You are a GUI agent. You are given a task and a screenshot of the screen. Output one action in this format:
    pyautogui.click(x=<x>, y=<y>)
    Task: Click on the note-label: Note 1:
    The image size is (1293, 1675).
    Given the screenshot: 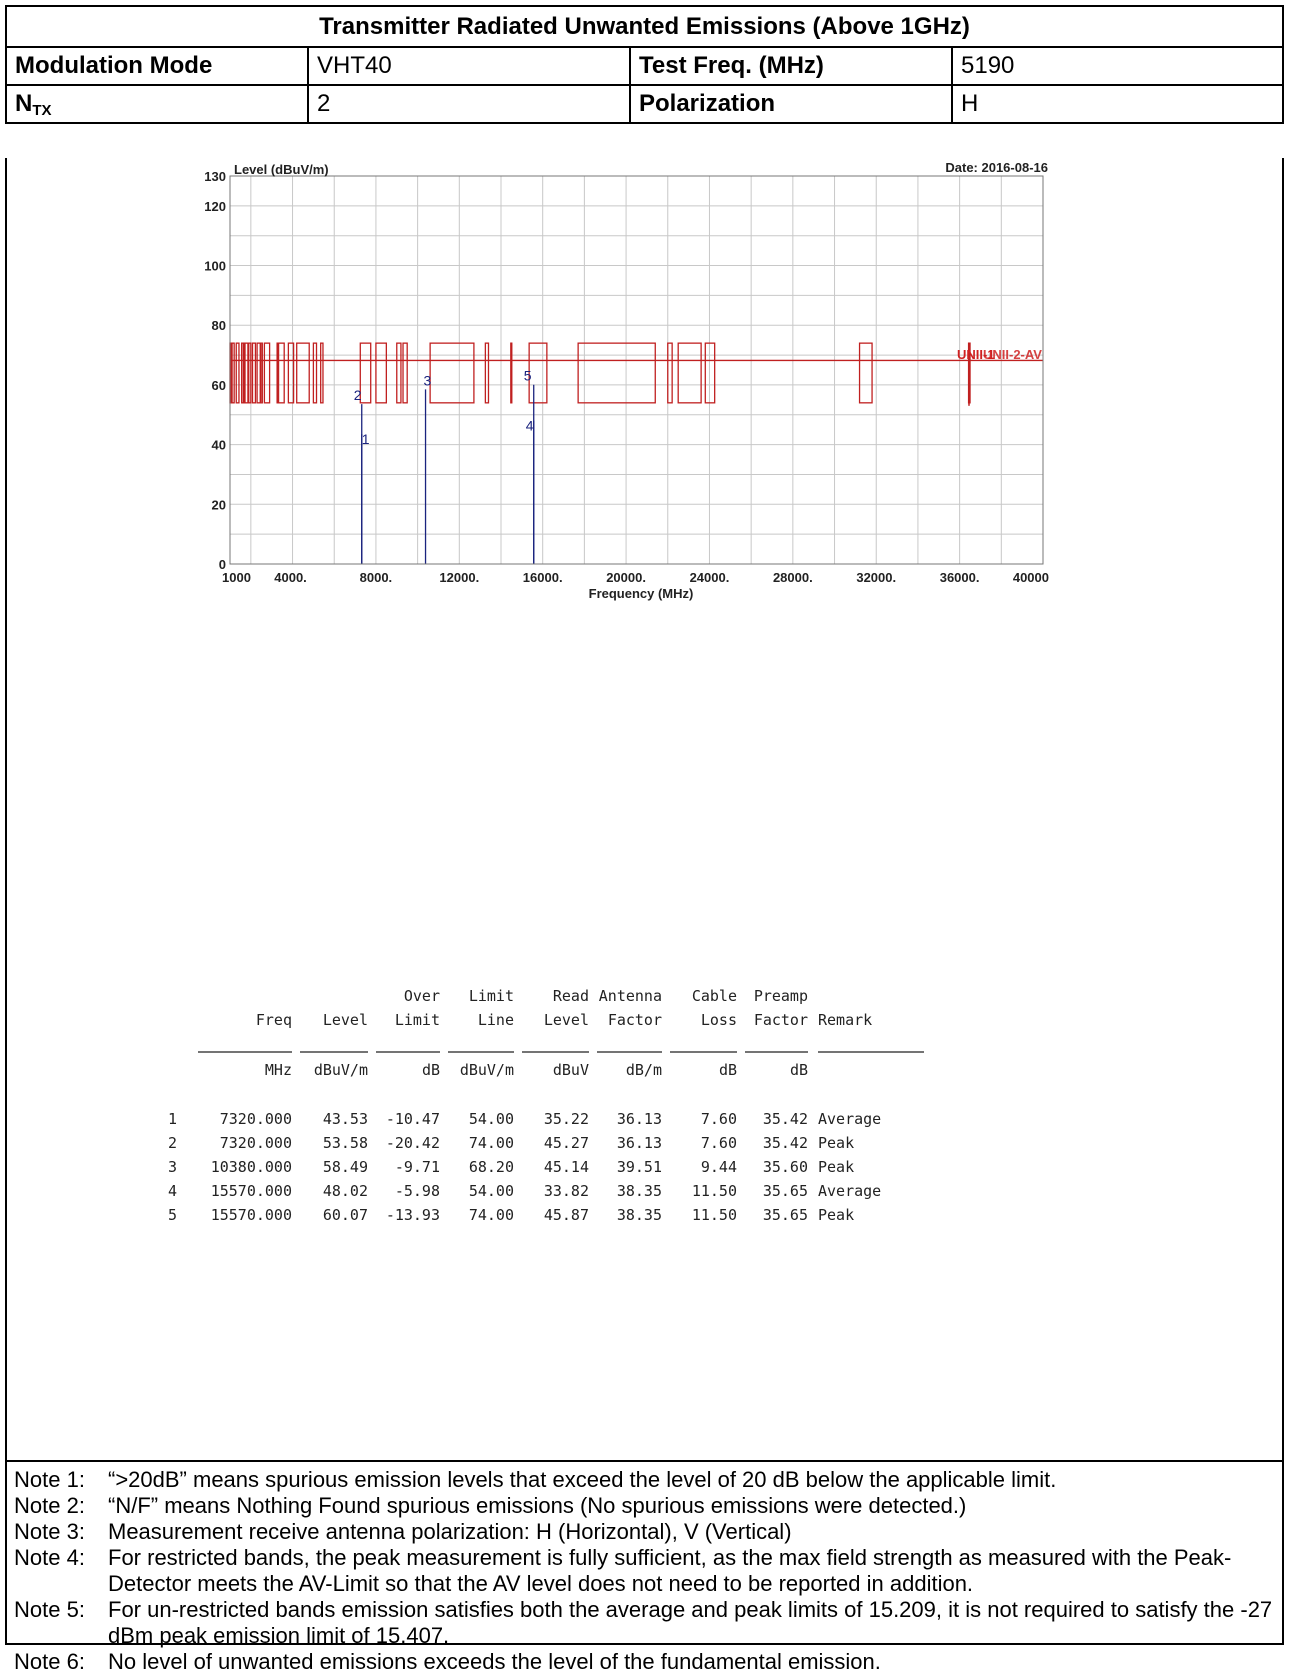 What is the action you would take?
    pyautogui.click(x=49, y=1479)
    